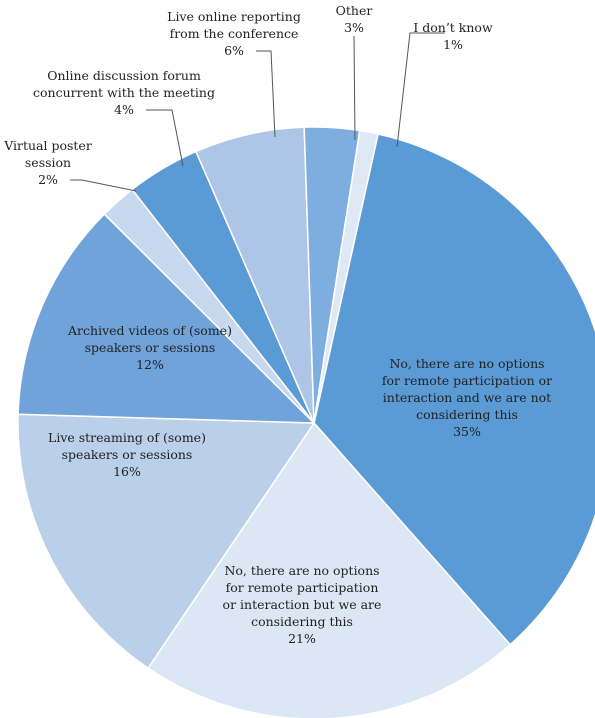  I want to click on slice-label-line: Live online reporting, so click(234, 16).